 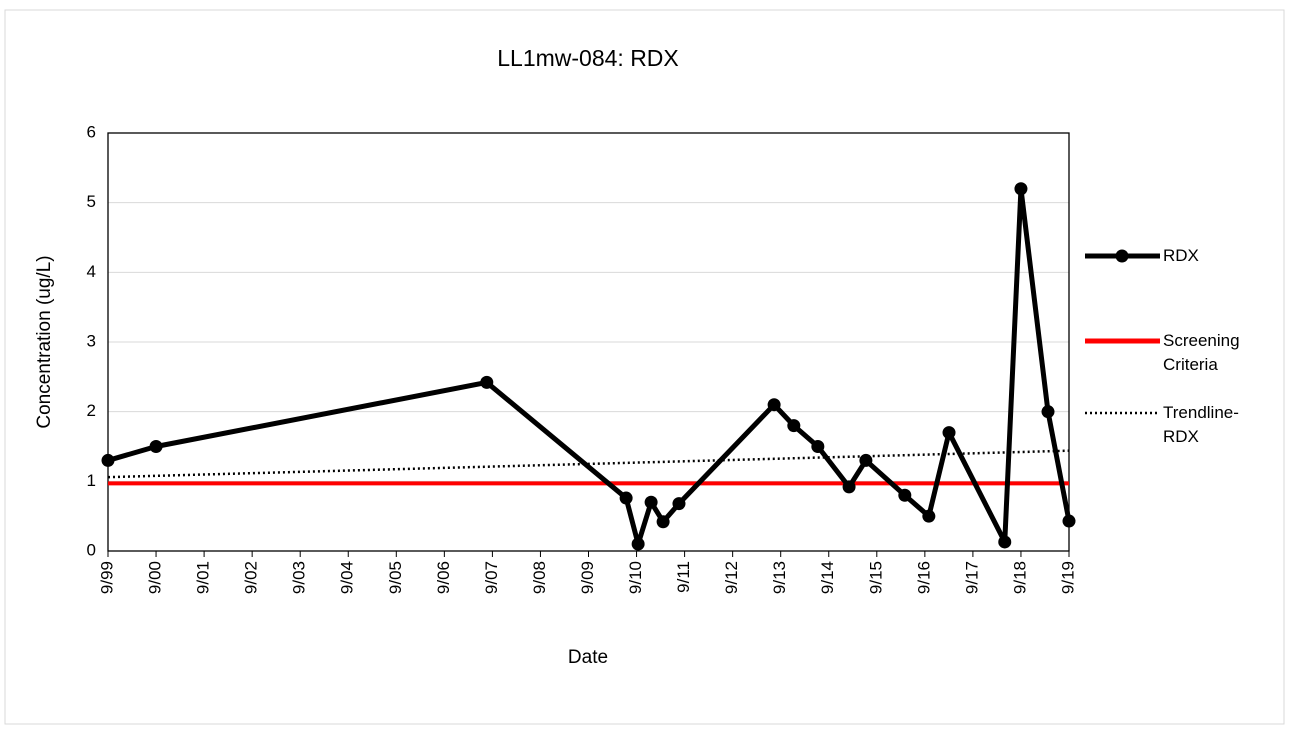 I want to click on x-tick-label: 9/02, so click(x=251, y=577).